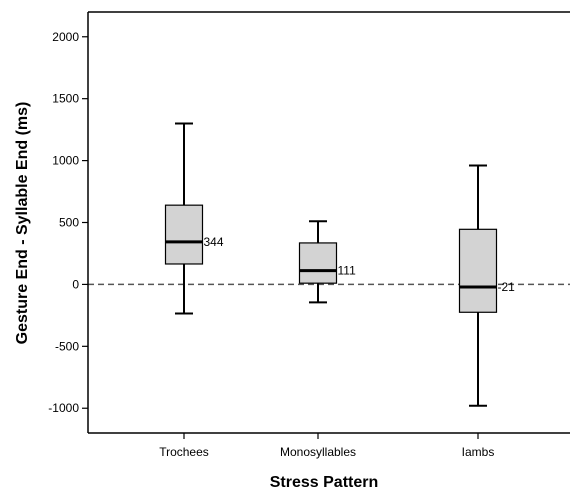  What do you see at coordinates (184, 452) in the screenshot?
I see `x-tick-label: Trochees` at bounding box center [184, 452].